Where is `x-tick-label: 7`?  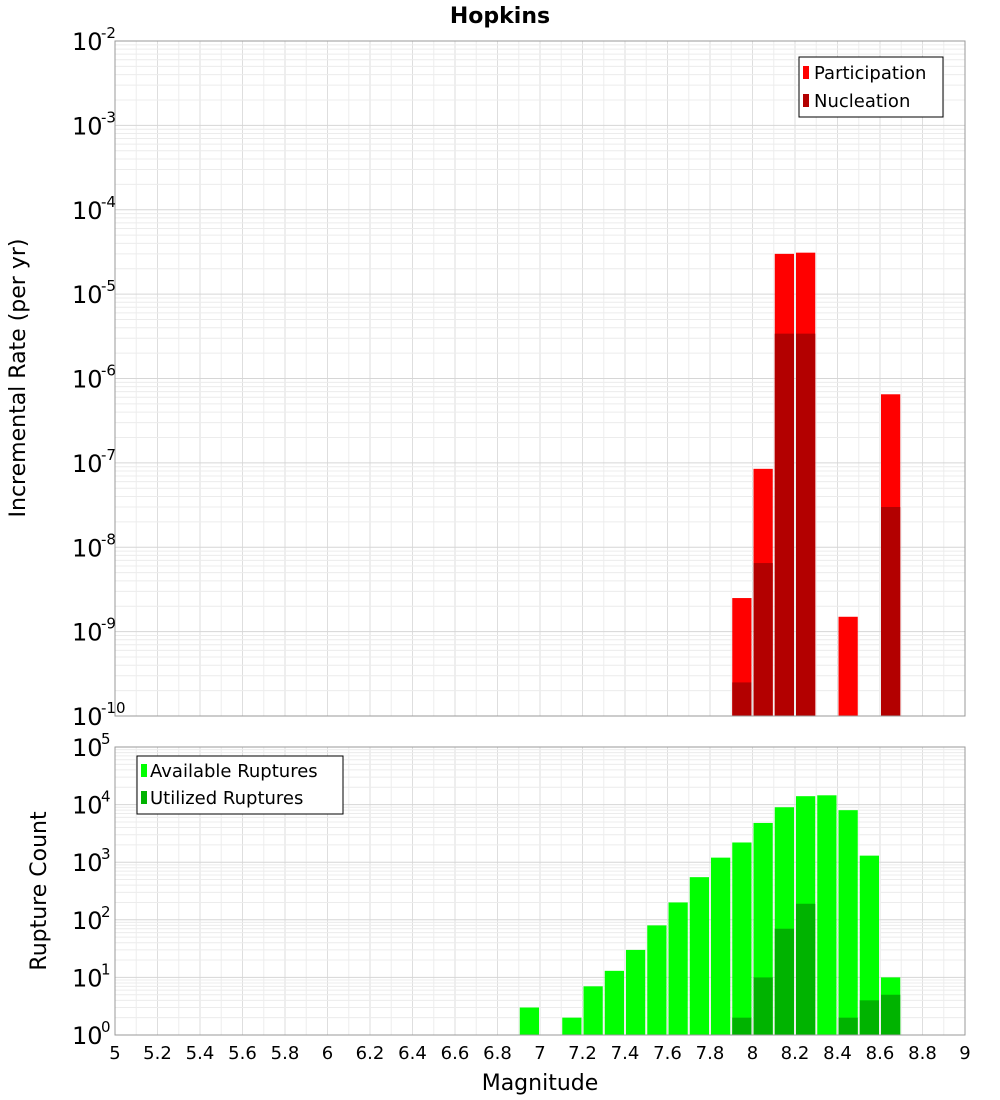
x-tick-label: 7 is located at coordinates (539, 1053).